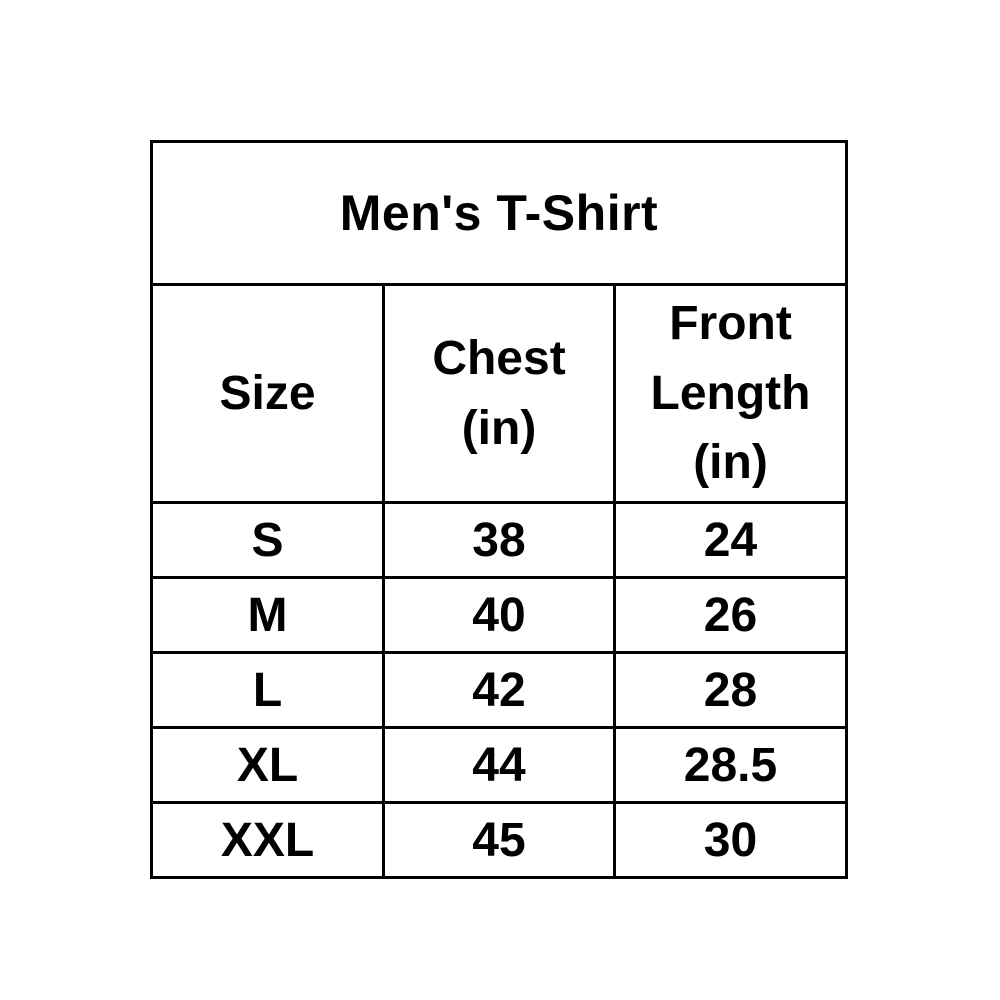  What do you see at coordinates (267, 540) in the screenshot?
I see `size-cell: S` at bounding box center [267, 540].